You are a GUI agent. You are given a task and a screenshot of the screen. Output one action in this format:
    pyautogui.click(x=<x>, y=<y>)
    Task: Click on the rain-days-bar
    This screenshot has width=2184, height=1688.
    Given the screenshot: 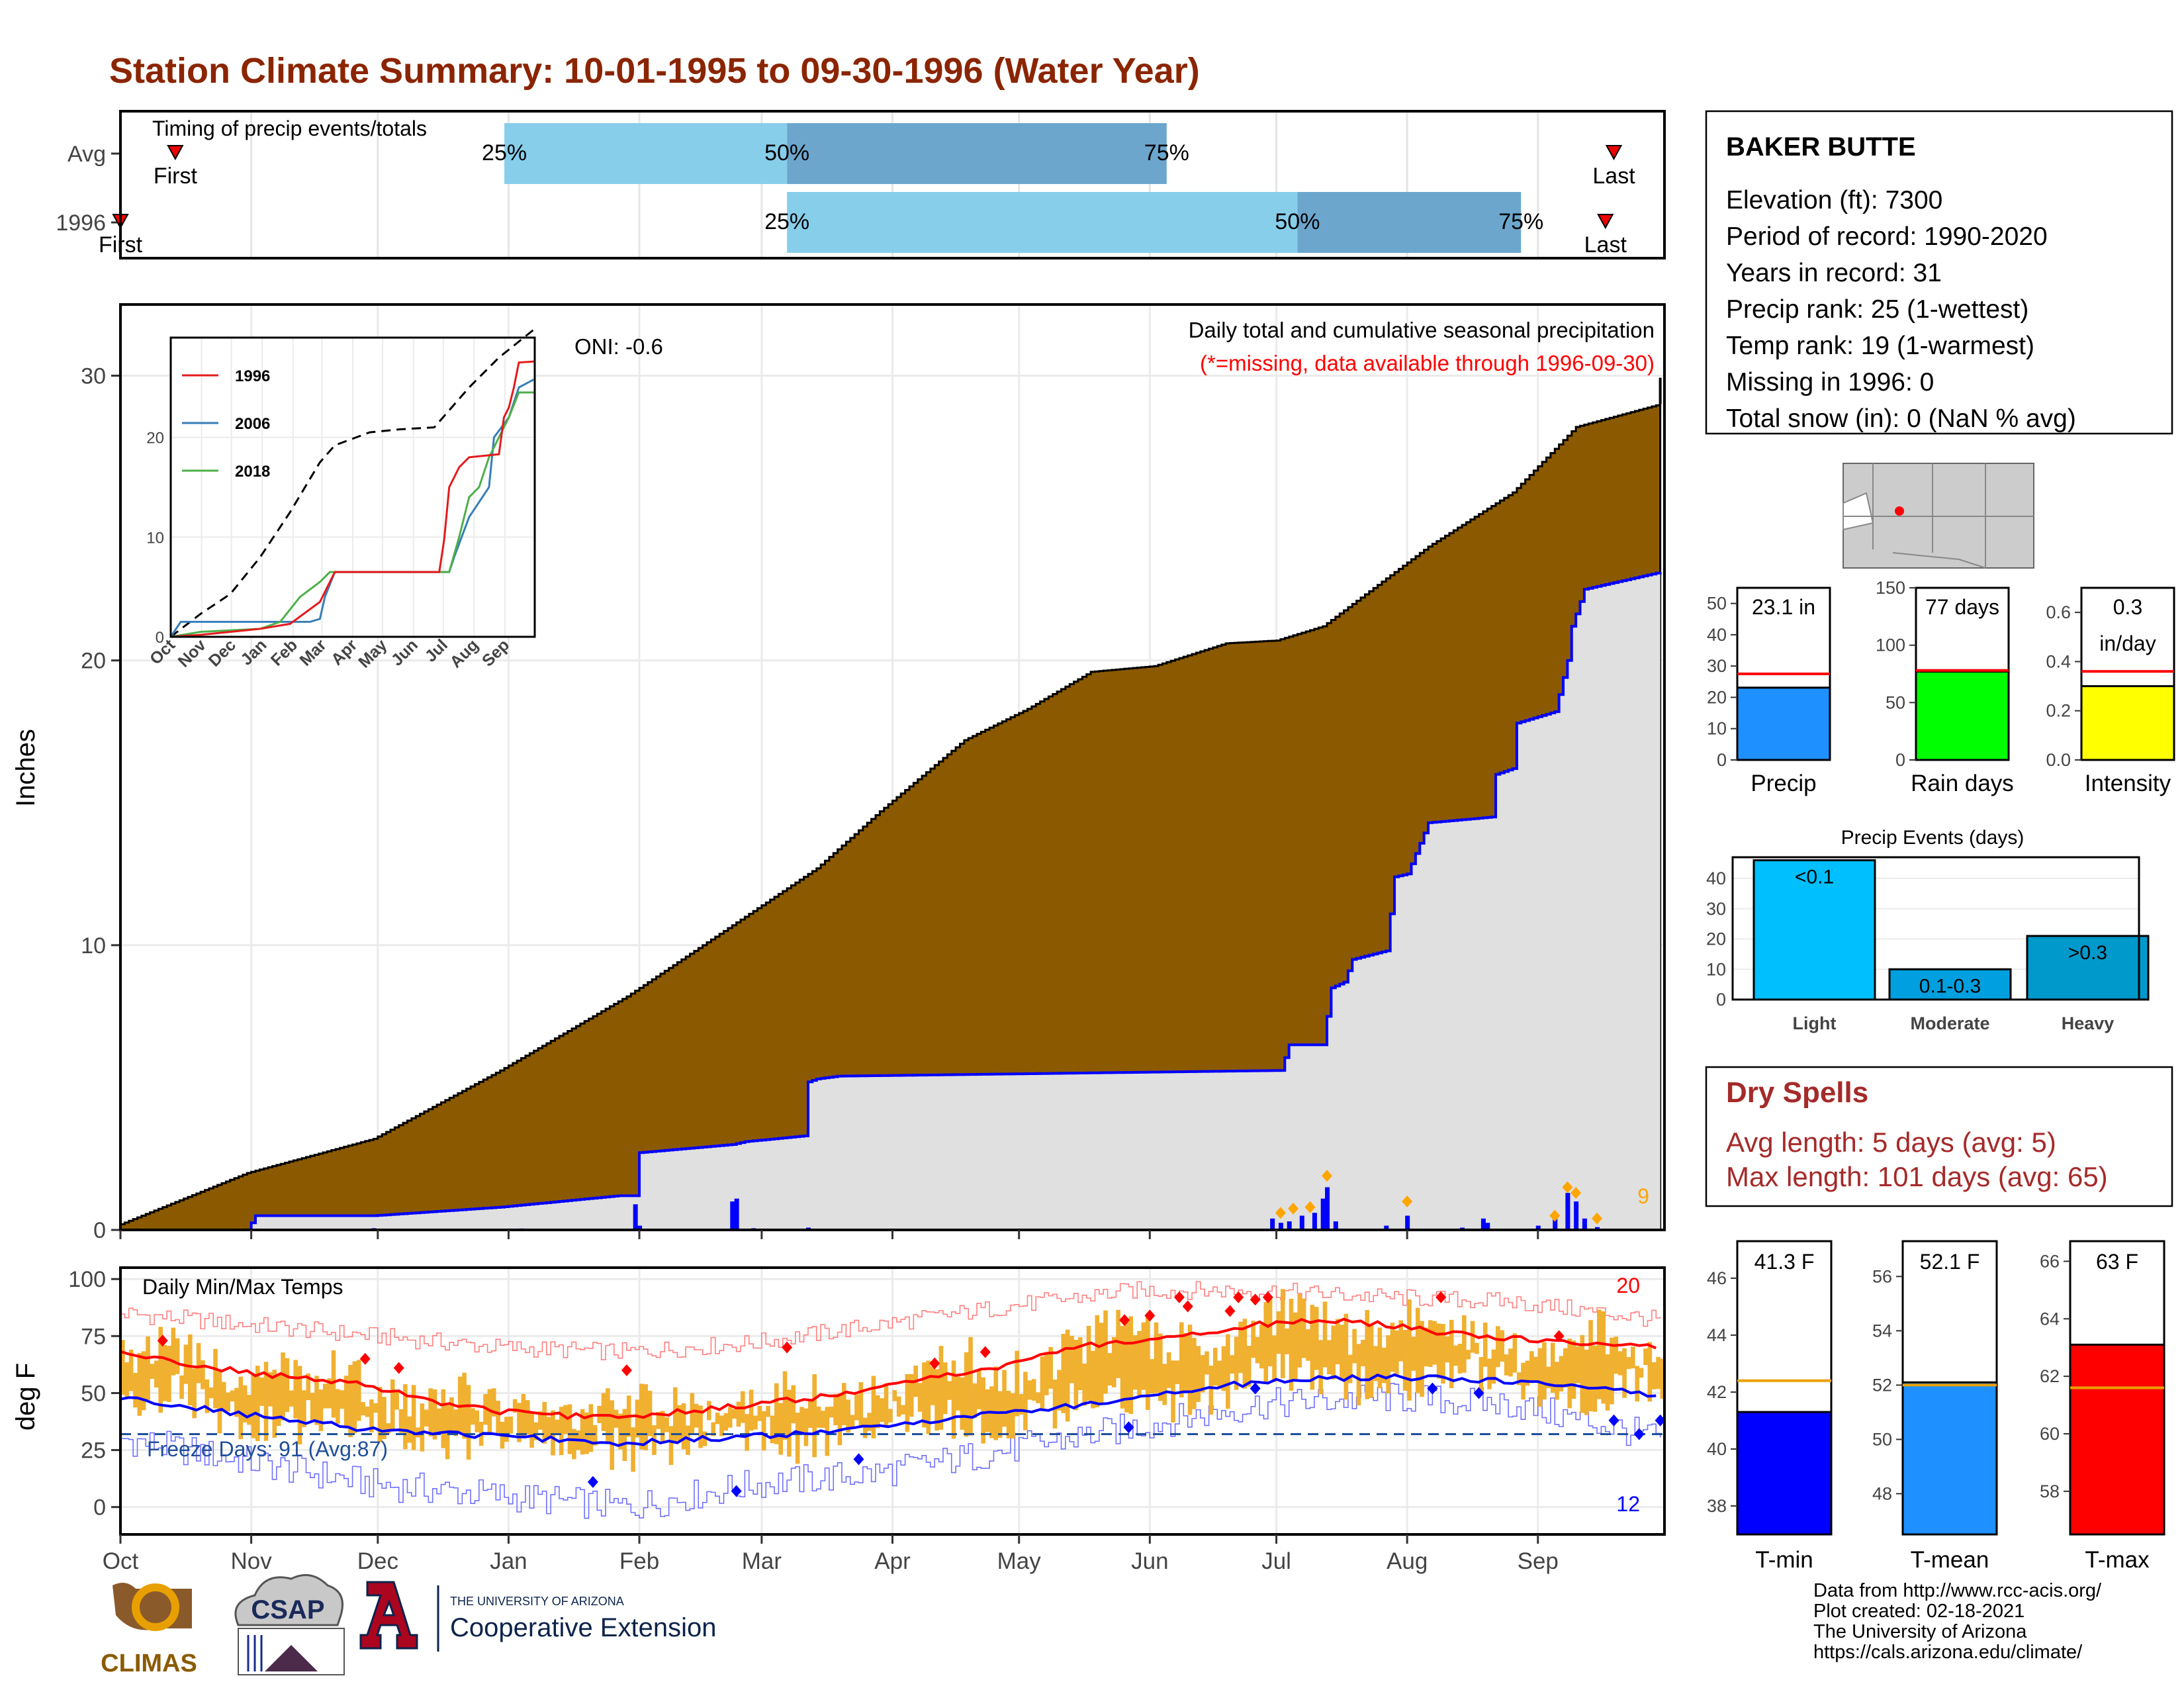 What is the action you would take?
    pyautogui.click(x=1962, y=716)
    